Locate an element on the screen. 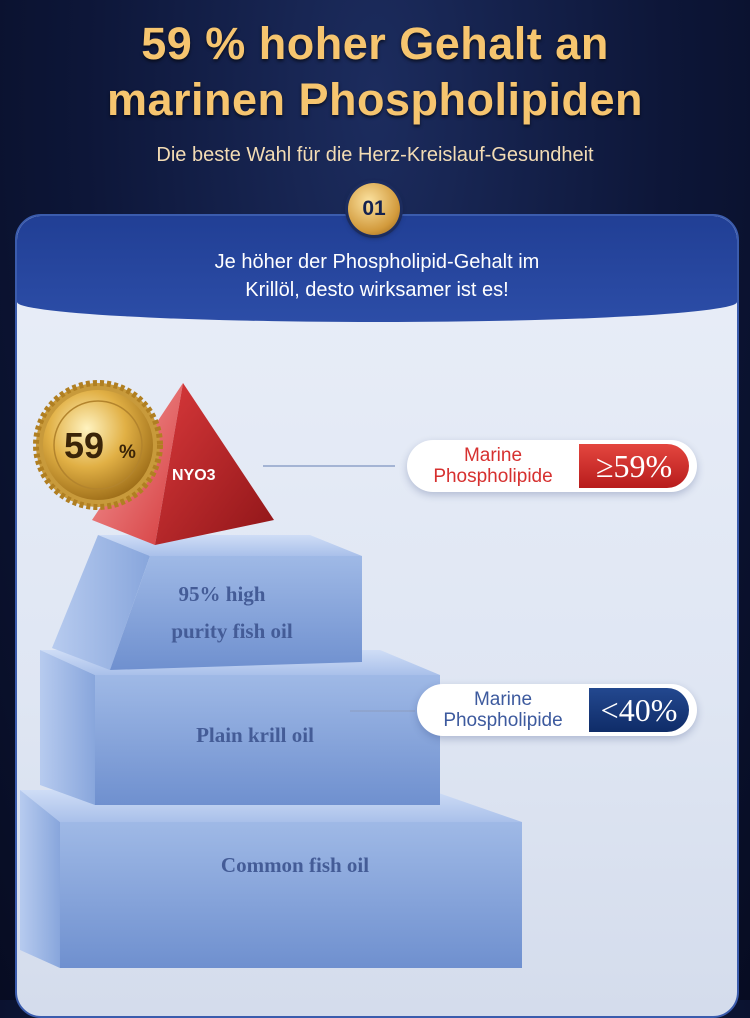  tier-label-line-1: 95% high is located at coordinates (222, 594).